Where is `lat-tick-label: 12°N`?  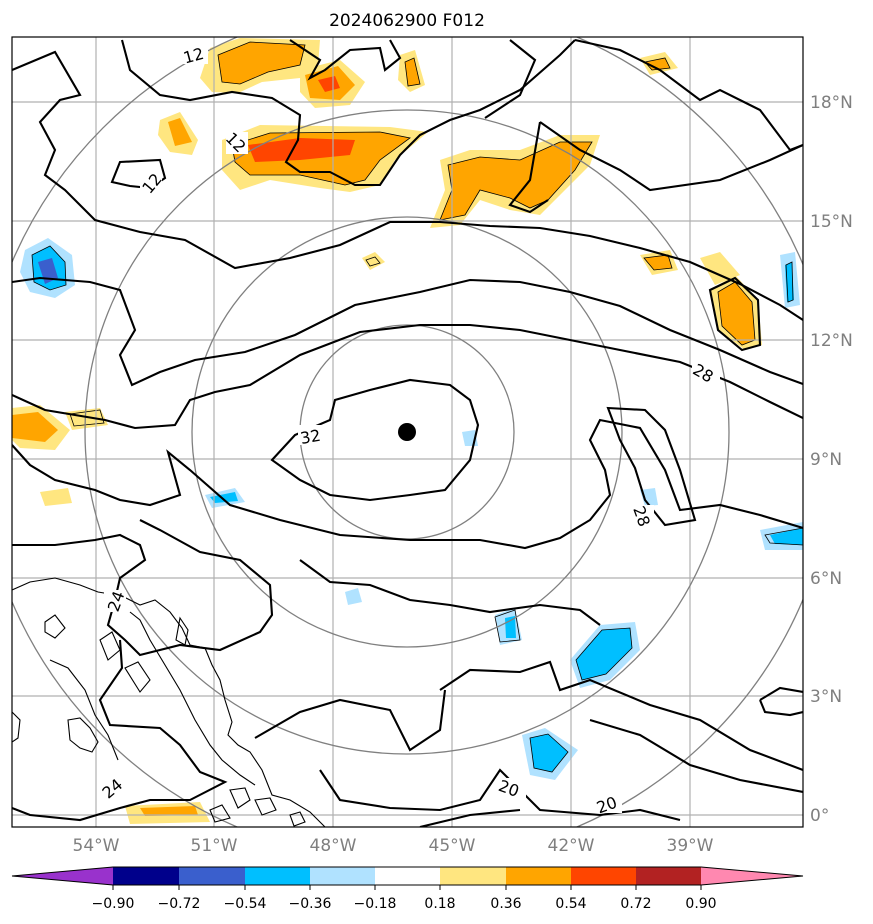
lat-tick-label: 12°N is located at coordinates (831, 341).